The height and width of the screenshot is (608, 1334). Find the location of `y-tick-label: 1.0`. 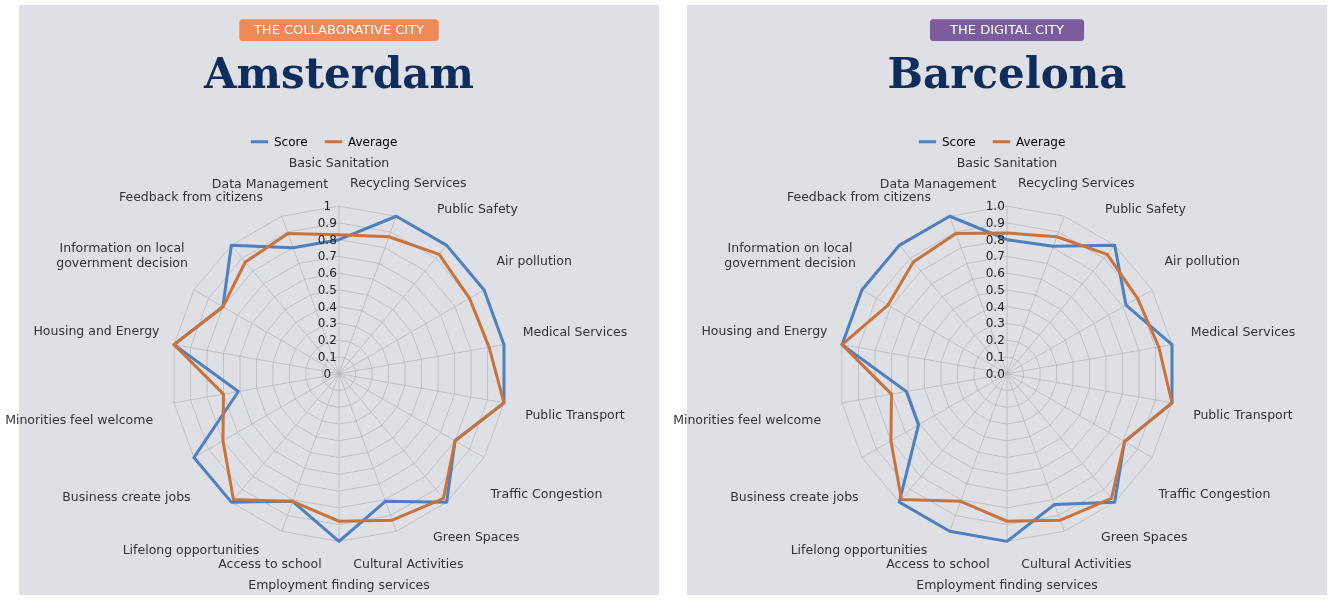

y-tick-label: 1.0 is located at coordinates (995, 206).